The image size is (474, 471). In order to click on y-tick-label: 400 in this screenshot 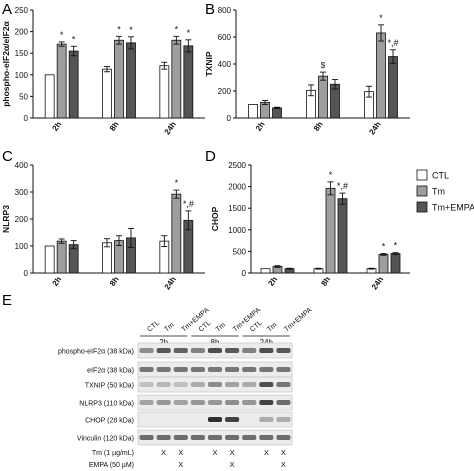, I will do `click(22, 165)`.